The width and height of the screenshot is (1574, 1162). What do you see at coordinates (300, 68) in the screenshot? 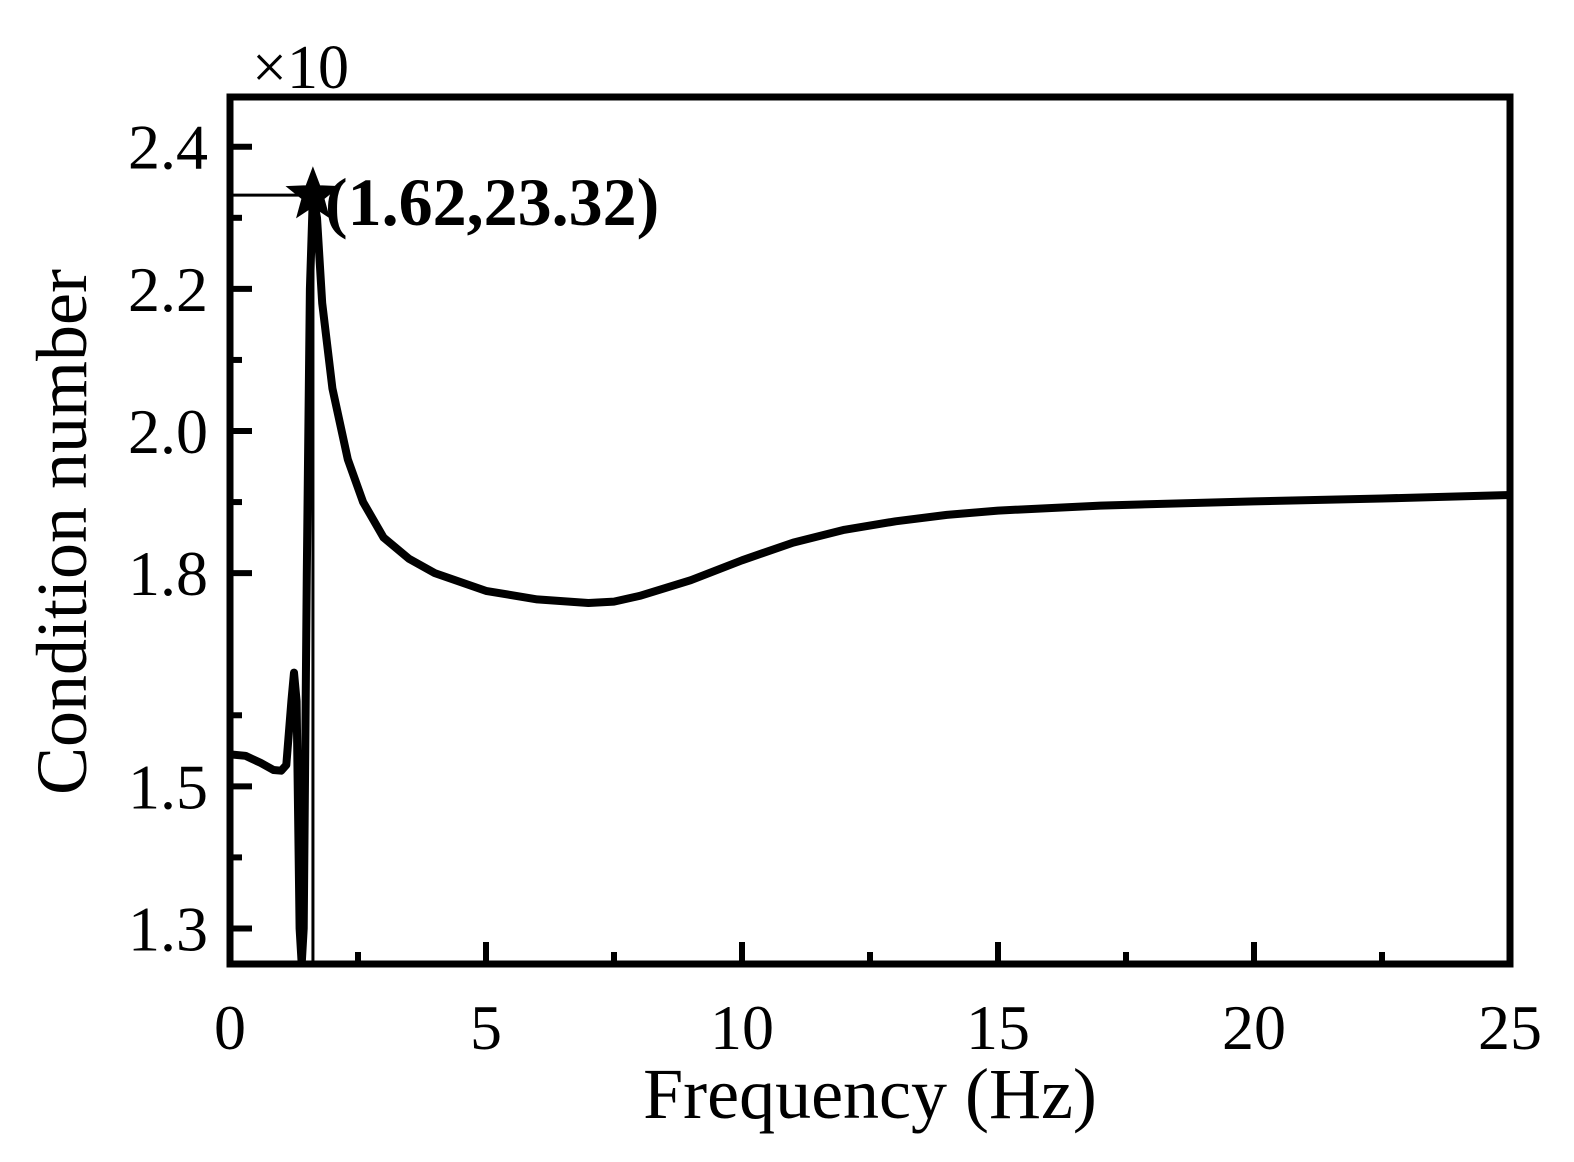
I see `y-multiplier-label: ×10` at bounding box center [300, 68].